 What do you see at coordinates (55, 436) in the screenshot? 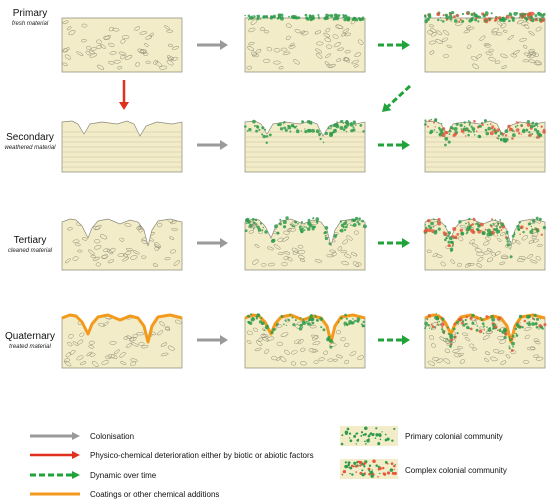
I see `legend-colonisation-arrow` at bounding box center [55, 436].